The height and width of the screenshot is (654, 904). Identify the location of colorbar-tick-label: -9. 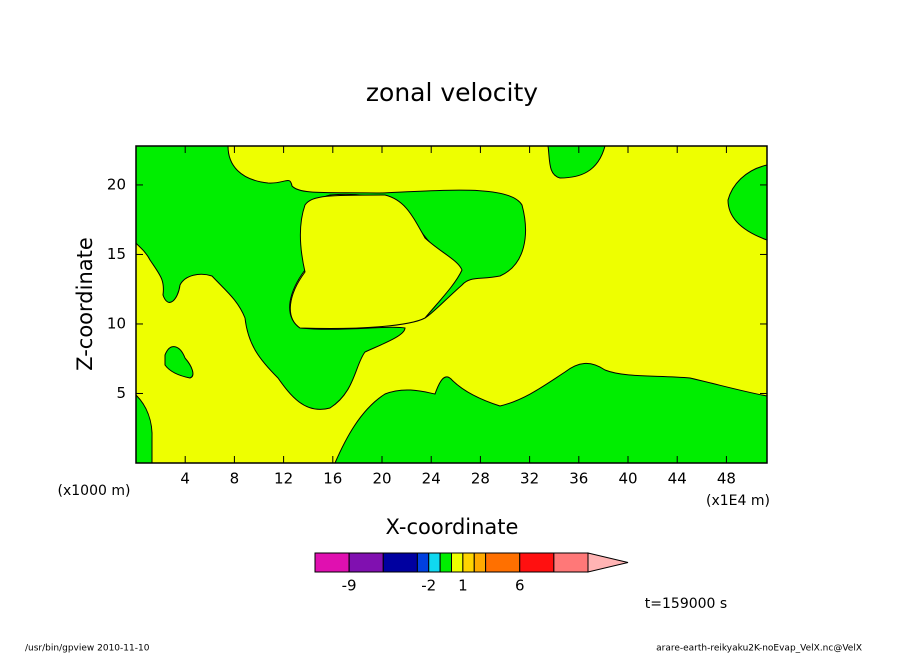
(349, 586).